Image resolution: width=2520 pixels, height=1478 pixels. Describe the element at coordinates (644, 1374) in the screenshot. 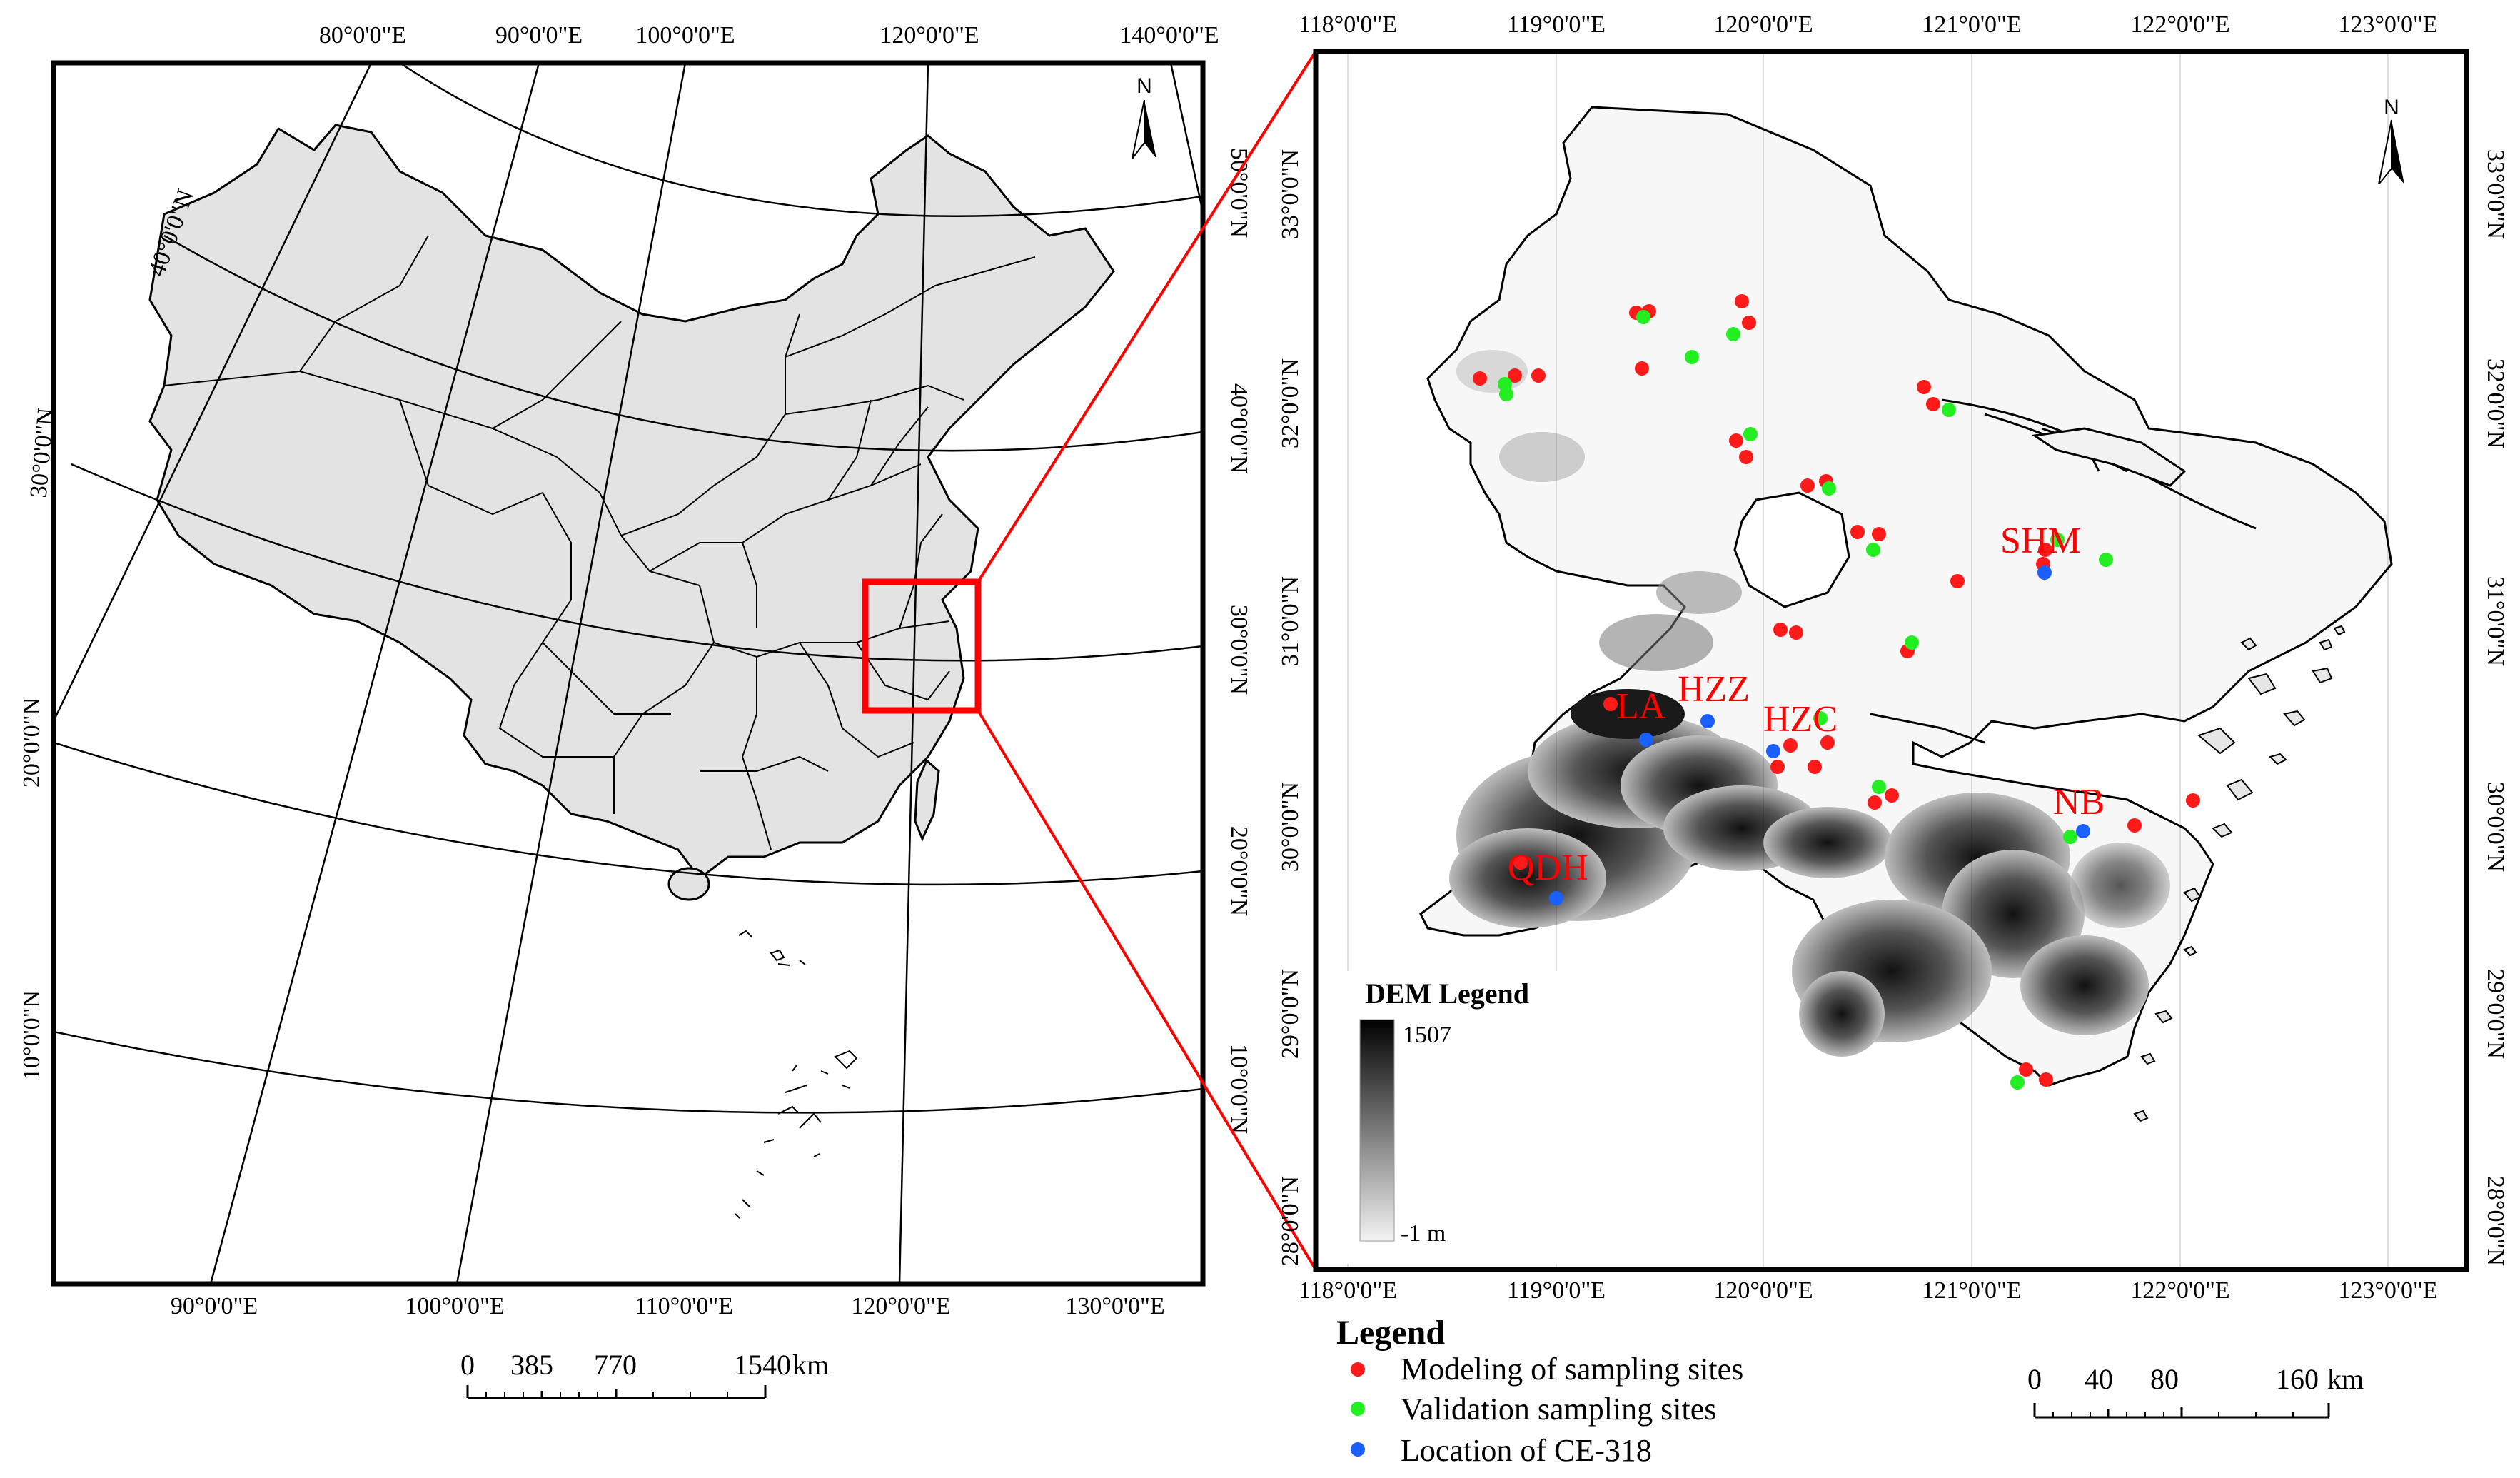

I see `overview-scale-bar: 0 385 770 1540 km` at that location.